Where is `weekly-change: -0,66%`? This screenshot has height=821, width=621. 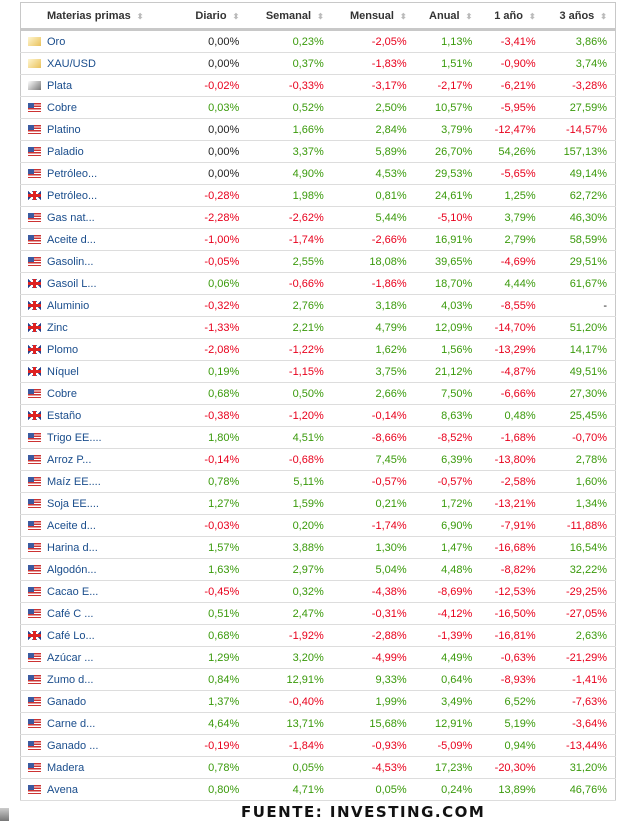
weekly-change: -0,66% is located at coordinates (289, 283).